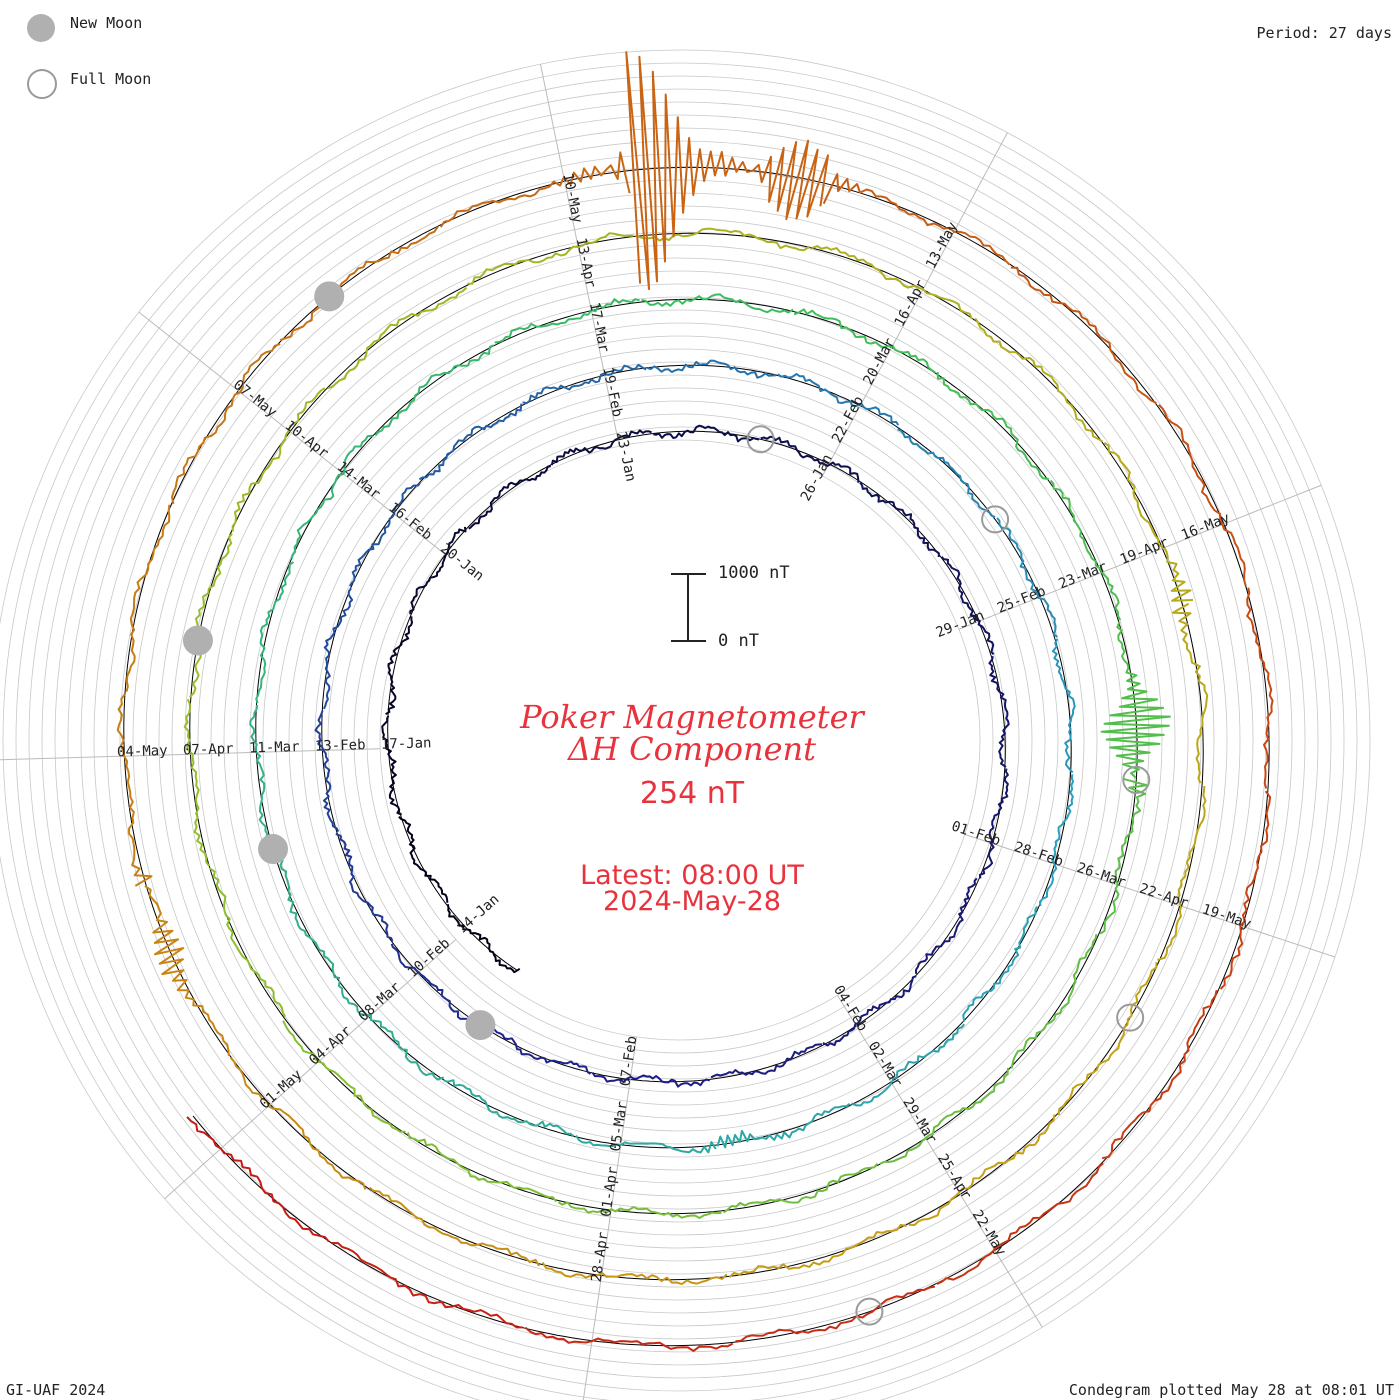  I want to click on chart-subtitle: ΔH Component, so click(692, 749).